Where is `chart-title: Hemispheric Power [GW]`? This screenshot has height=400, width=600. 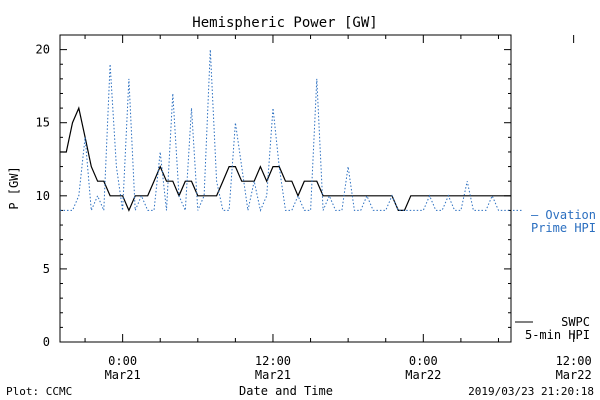
chart-title: Hemispheric Power [GW] is located at coordinates (284, 23).